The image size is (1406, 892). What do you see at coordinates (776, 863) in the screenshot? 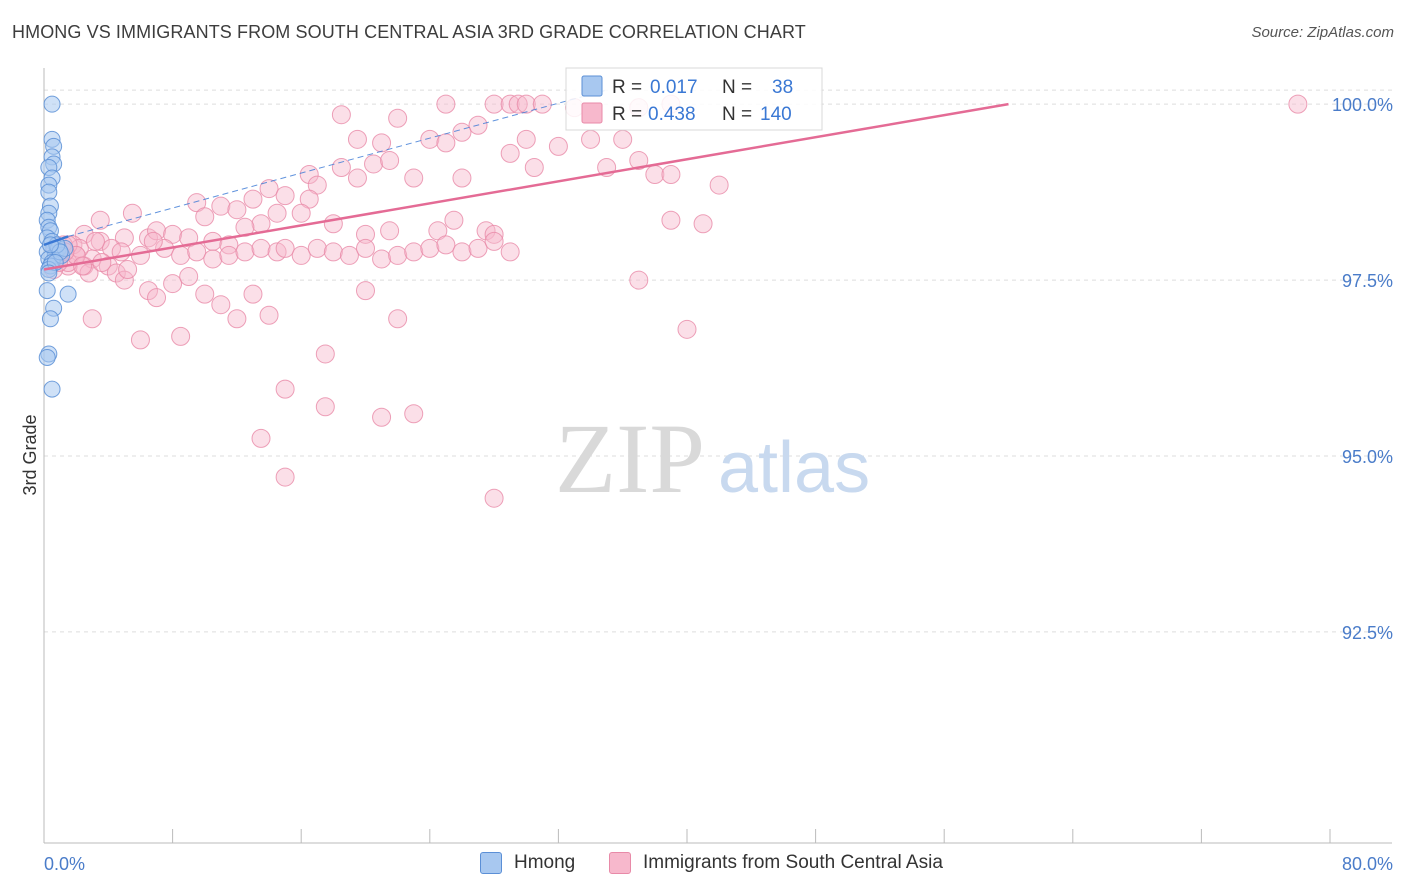
I see `legend-item-immigrants: Immigrants from South Central Asia` at bounding box center [776, 863].